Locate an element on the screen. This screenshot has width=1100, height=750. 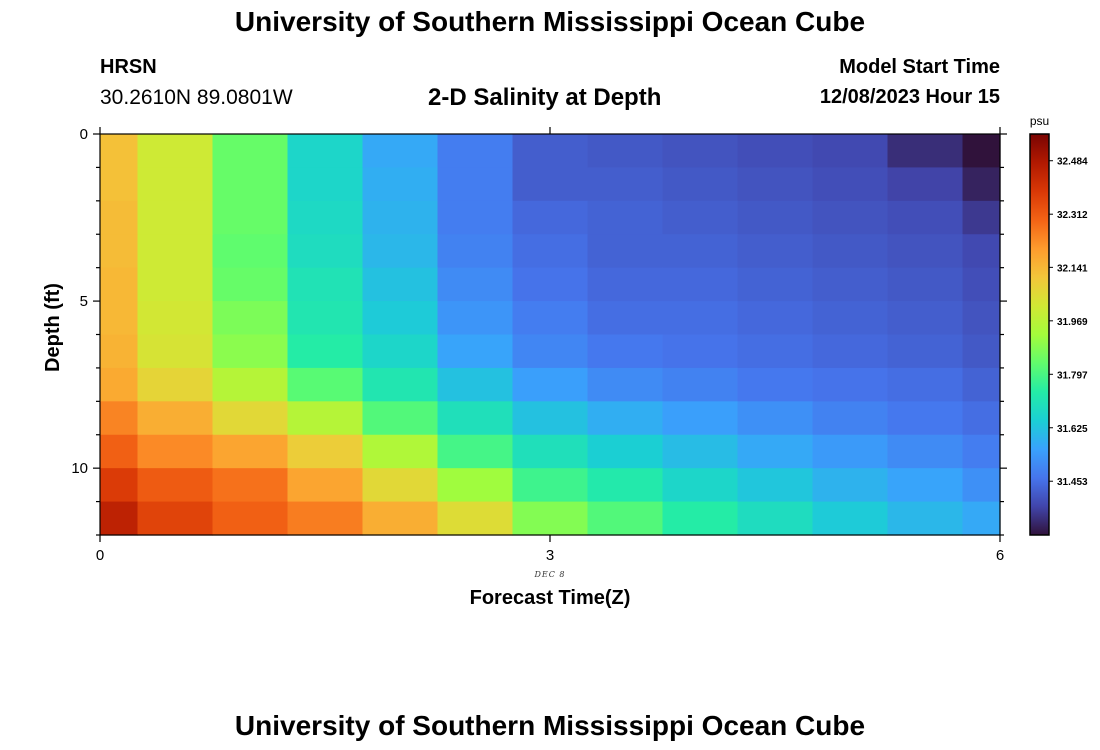
x-tick-label: 6 is located at coordinates (1000, 555).